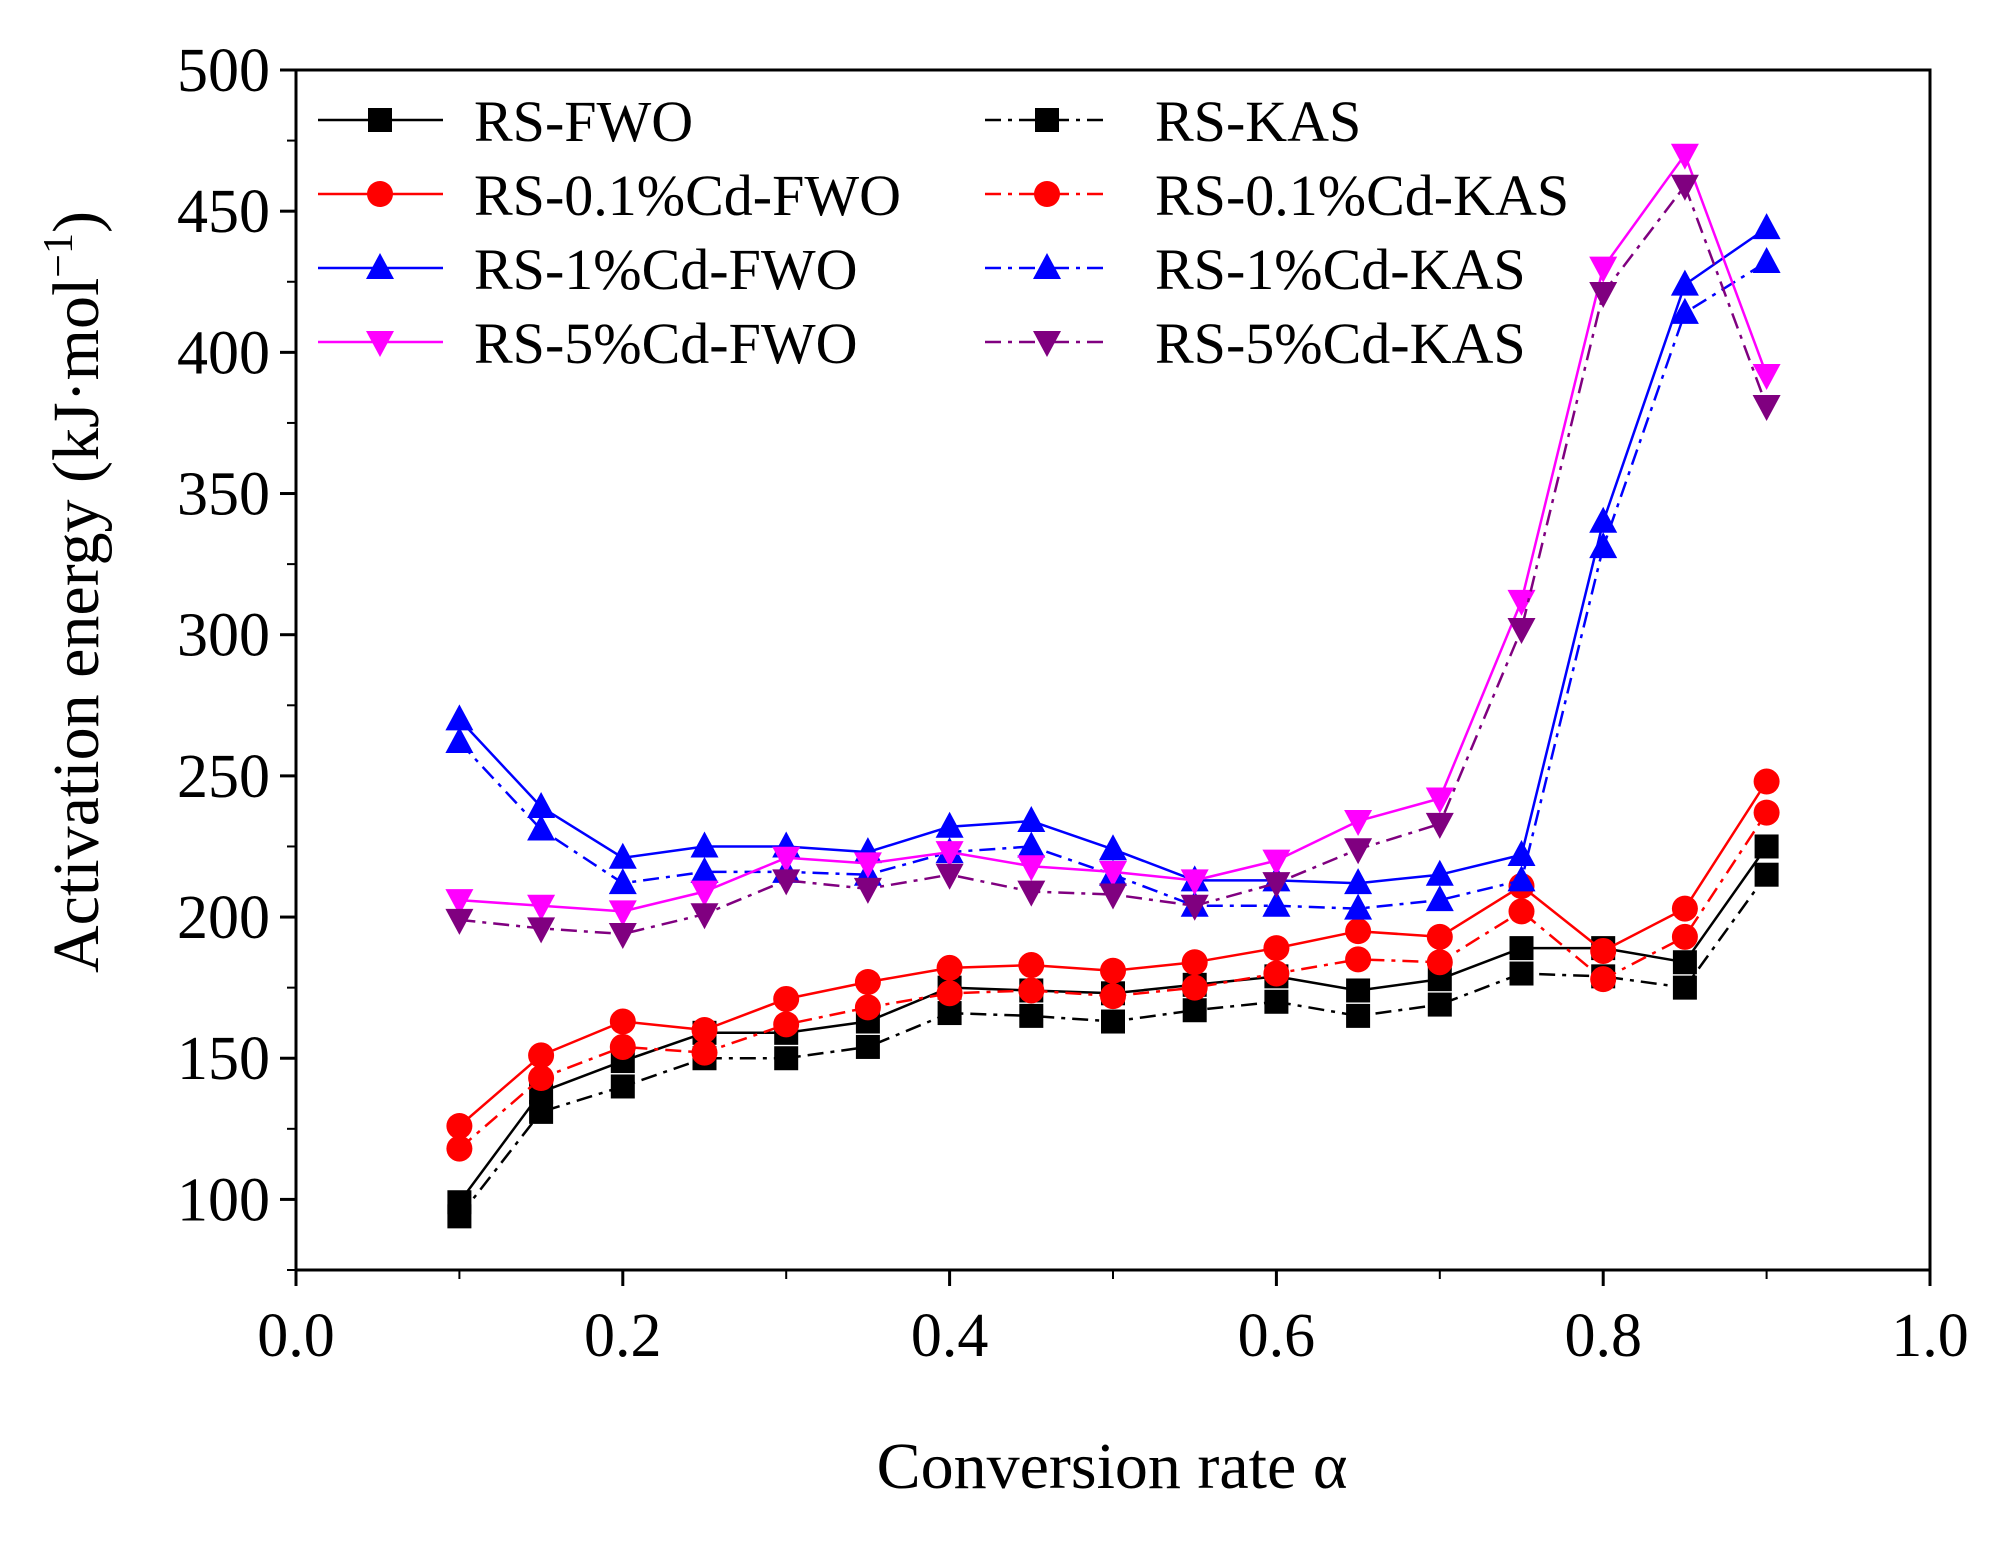 This screenshot has height=1544, width=1990. What do you see at coordinates (223, 1200) in the screenshot?
I see `y-tick-label: 100` at bounding box center [223, 1200].